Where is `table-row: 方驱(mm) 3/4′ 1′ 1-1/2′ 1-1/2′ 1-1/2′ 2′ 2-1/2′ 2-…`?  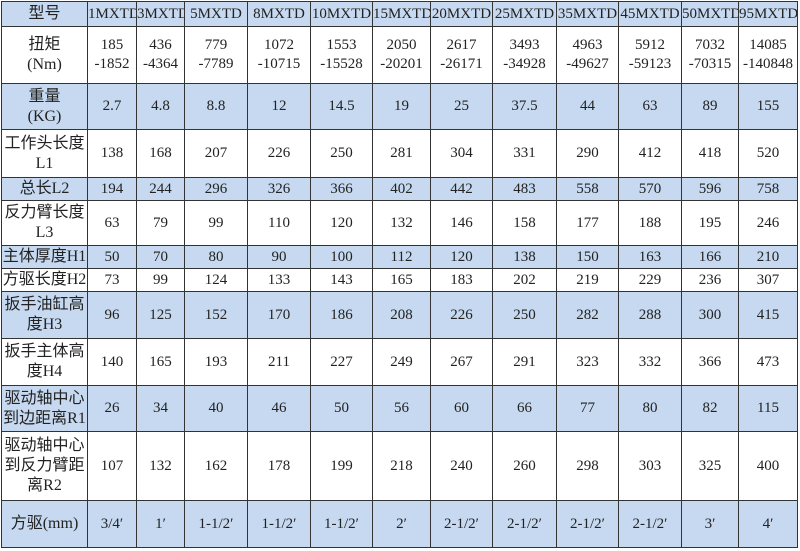 table-row: 方驱(mm) 3/4′ 1′ 1-1/2′ 1-1/2′ 1-1/2′ 2′ 2-1/2′ 2-… is located at coordinates (399, 524).